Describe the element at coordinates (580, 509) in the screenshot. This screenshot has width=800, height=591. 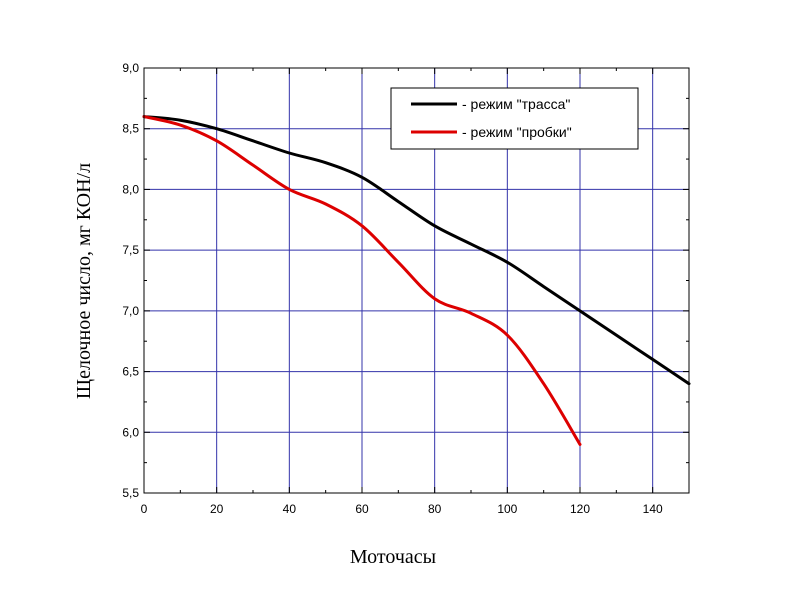
I see `x-tick-label: 120` at that location.